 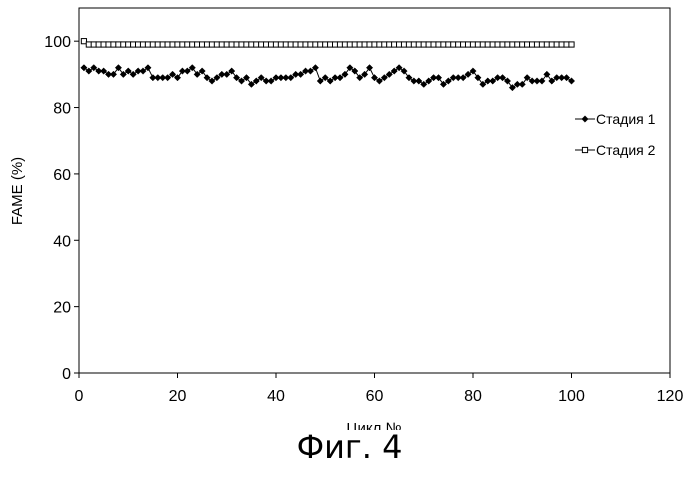 What do you see at coordinates (62, 175) in the screenshot?
I see `y-tick-label: 60` at bounding box center [62, 175].